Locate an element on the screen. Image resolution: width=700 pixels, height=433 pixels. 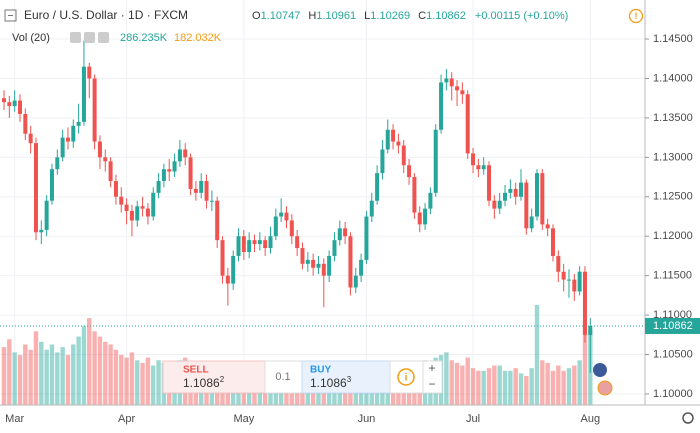
sell-button is located at coordinates (214, 377).